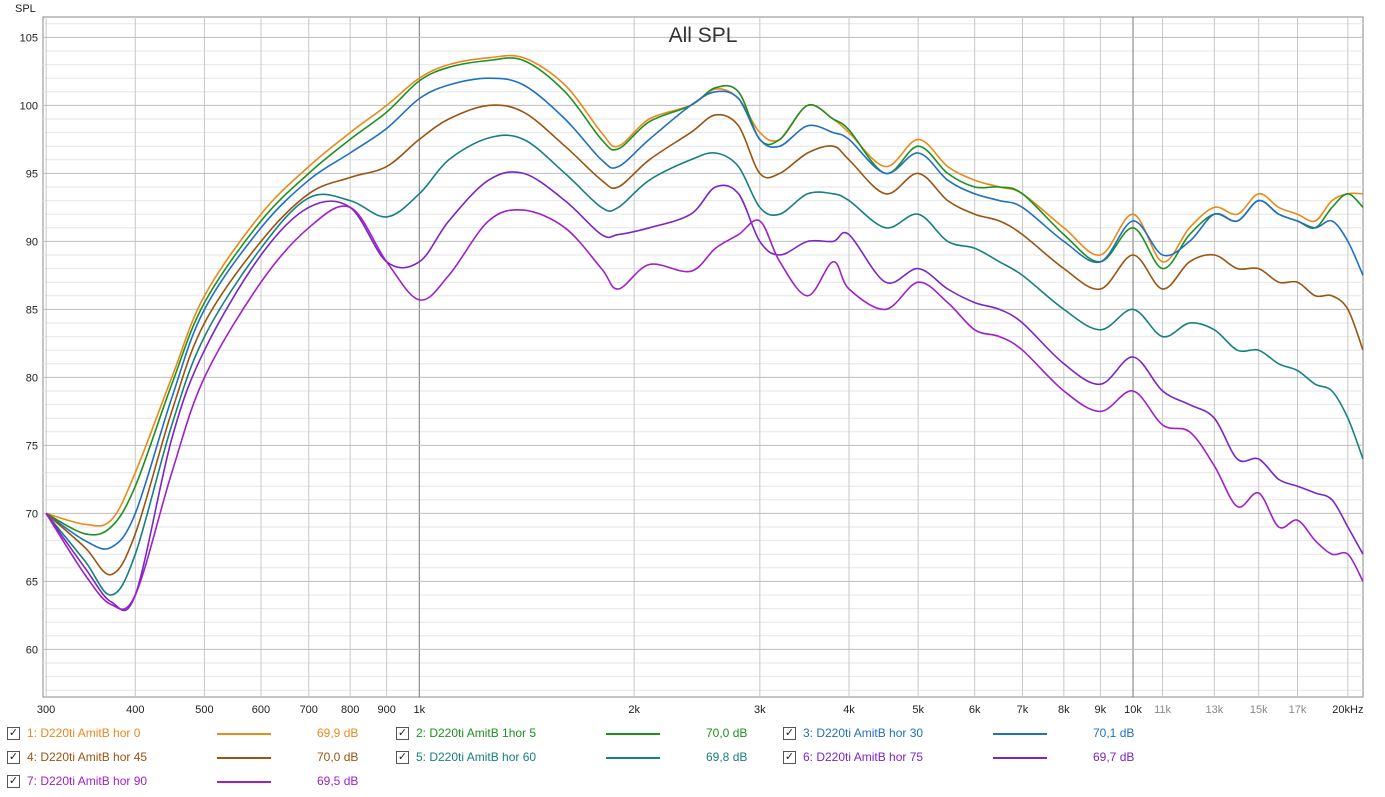  Describe the element at coordinates (703, 35) in the screenshot. I see `chart-title: All SPL` at that location.